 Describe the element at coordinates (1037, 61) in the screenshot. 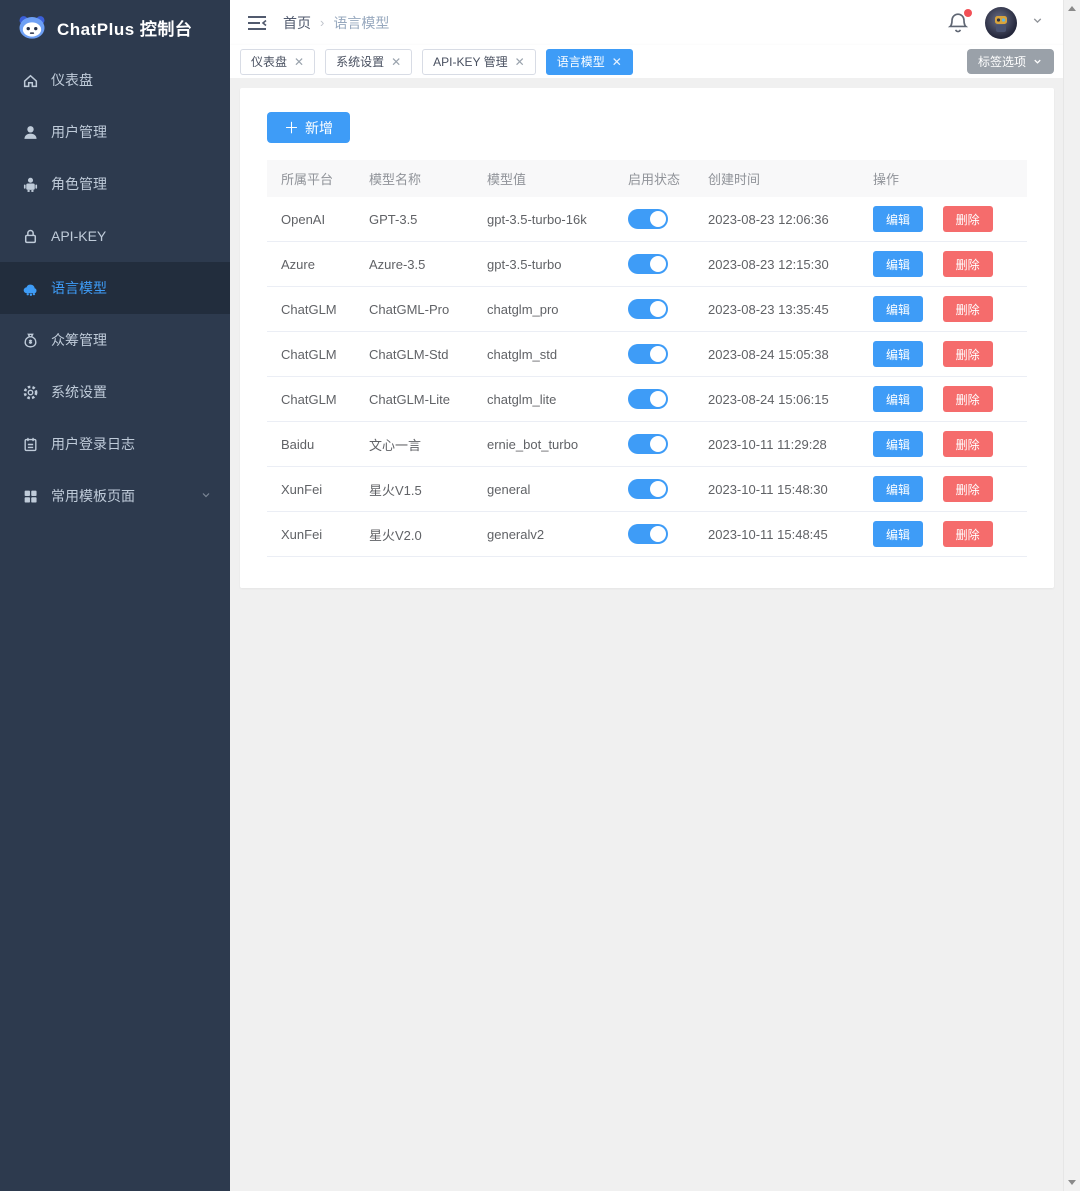

I see `chevron-down-icon` at that location.